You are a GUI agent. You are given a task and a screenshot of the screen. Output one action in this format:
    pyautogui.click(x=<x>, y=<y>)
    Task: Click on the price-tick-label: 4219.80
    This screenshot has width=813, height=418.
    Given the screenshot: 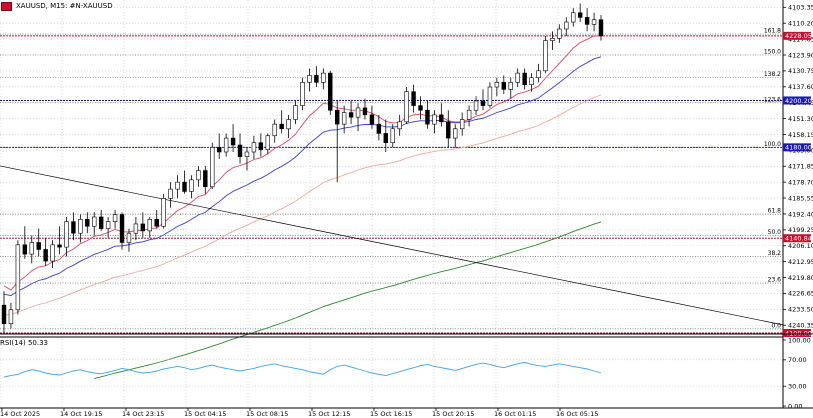 What is the action you would take?
    pyautogui.click(x=800, y=278)
    